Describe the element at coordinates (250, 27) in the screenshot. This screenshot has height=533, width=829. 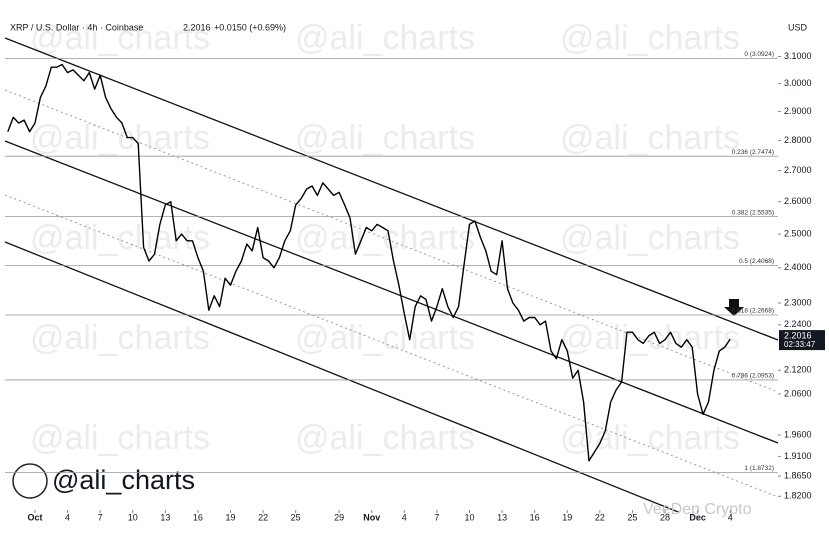
I see `header-change: +0.0150 (+0.69%)` at that location.